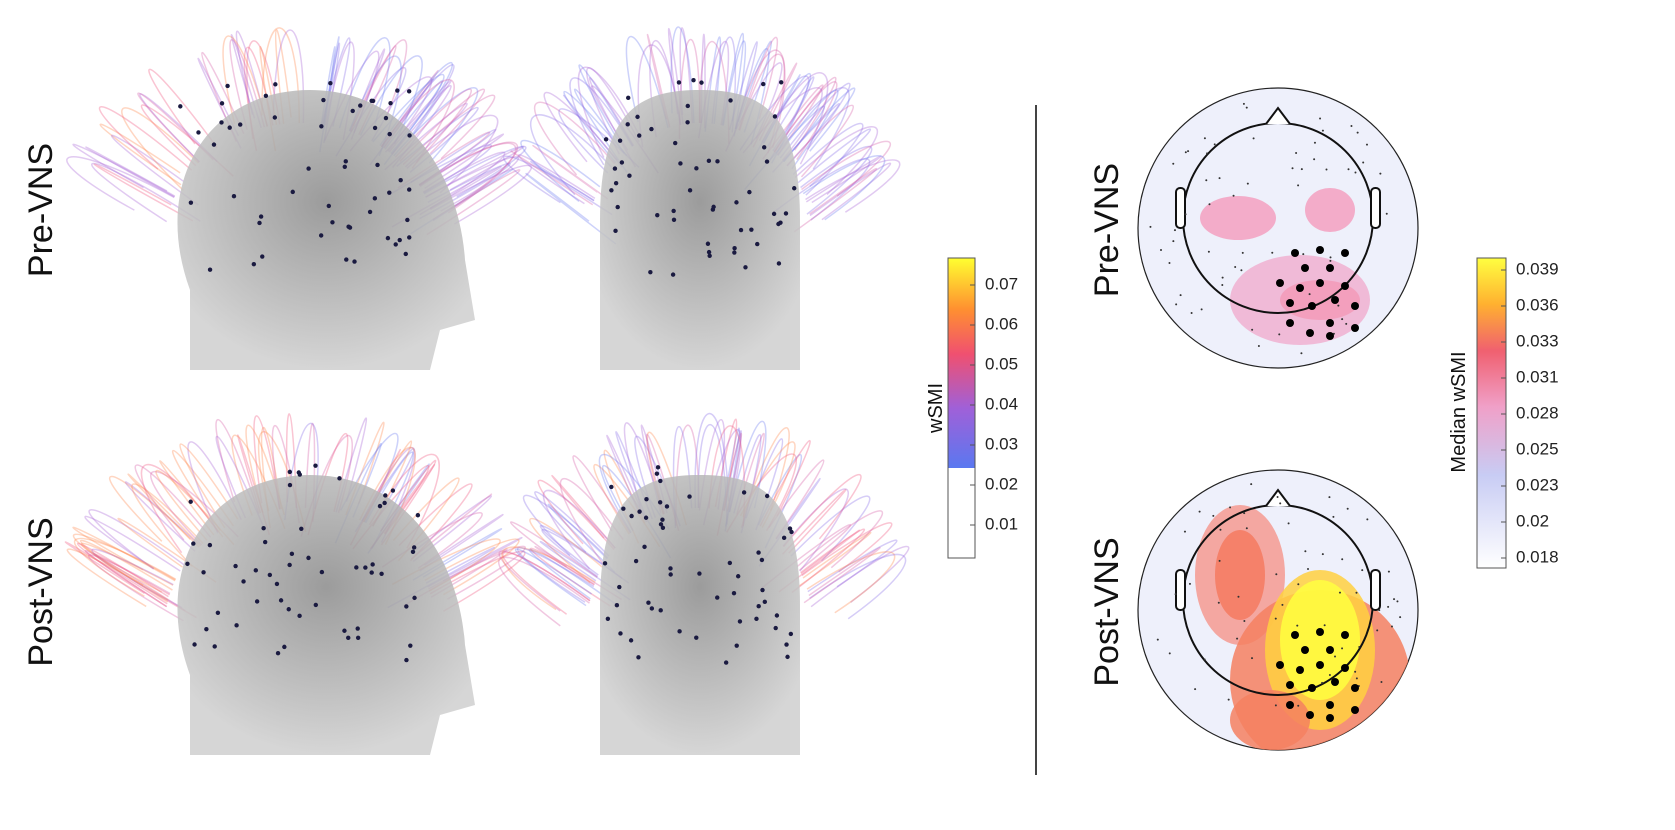 The width and height of the screenshot is (1675, 830). What do you see at coordinates (1491, 413) in the screenshot?
I see `colorbar` at bounding box center [1491, 413].